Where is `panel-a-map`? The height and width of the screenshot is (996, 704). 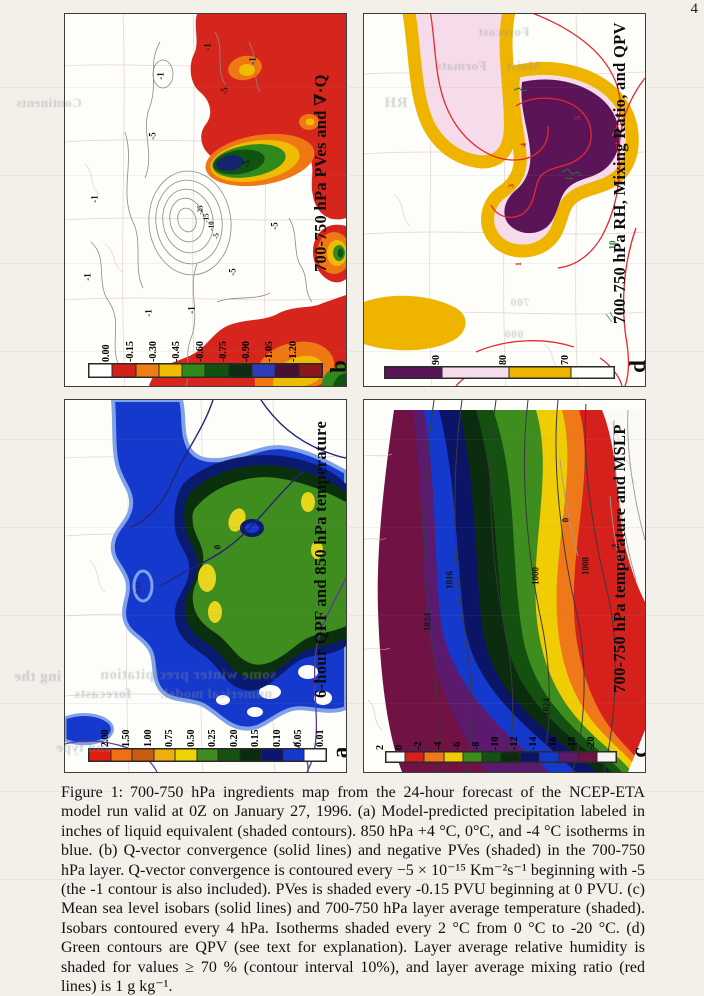
panel-a-map is located at coordinates (205, 586).